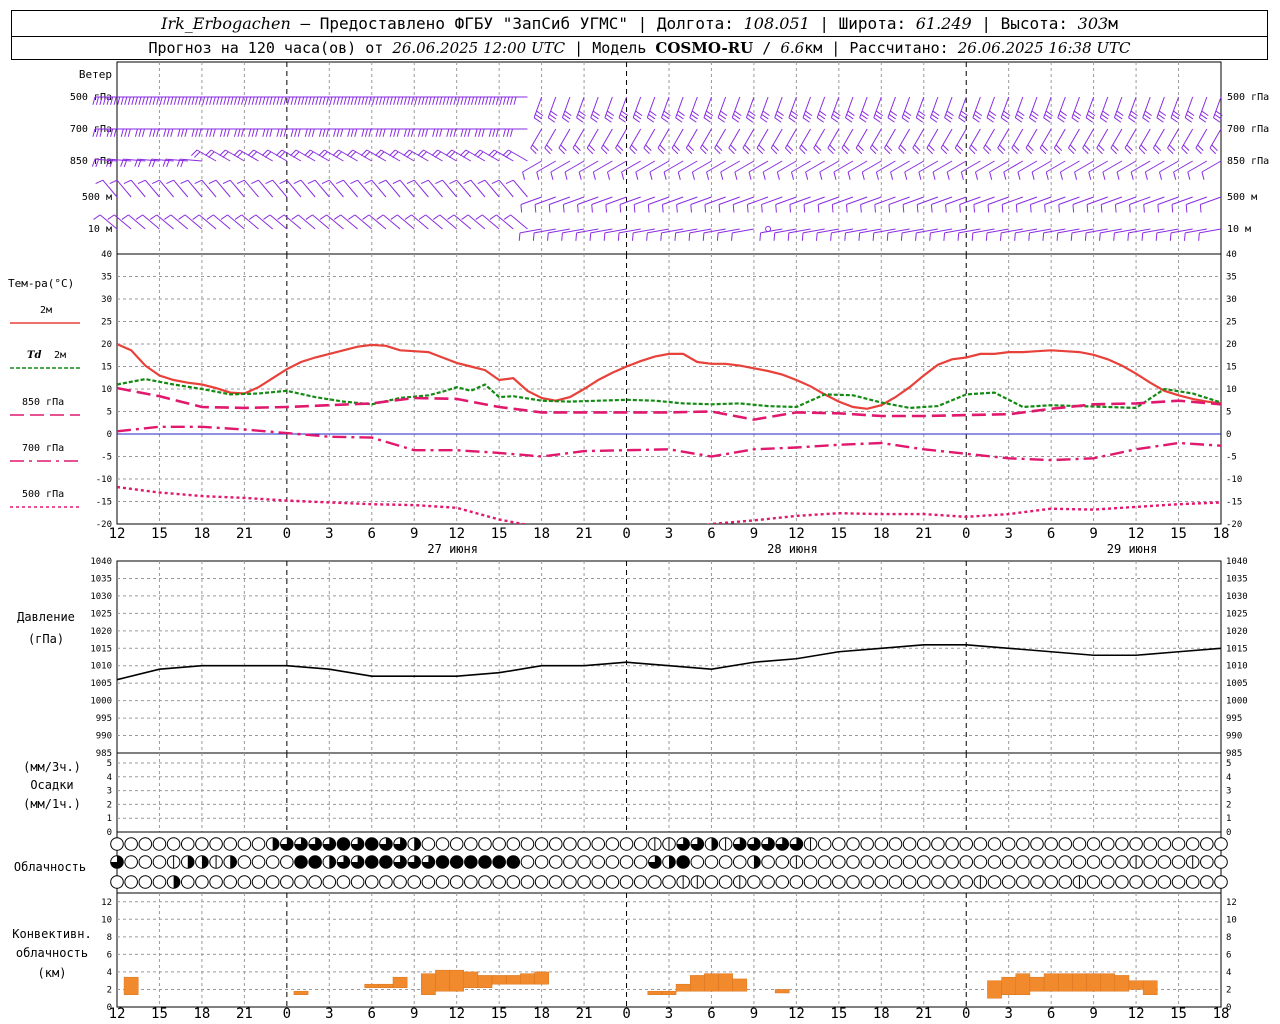 Image resolution: width=1280 pixels, height=1024 pixels. What do you see at coordinates (109, 764) in the screenshot?
I see `precip-ytick-left: 5` at bounding box center [109, 764].